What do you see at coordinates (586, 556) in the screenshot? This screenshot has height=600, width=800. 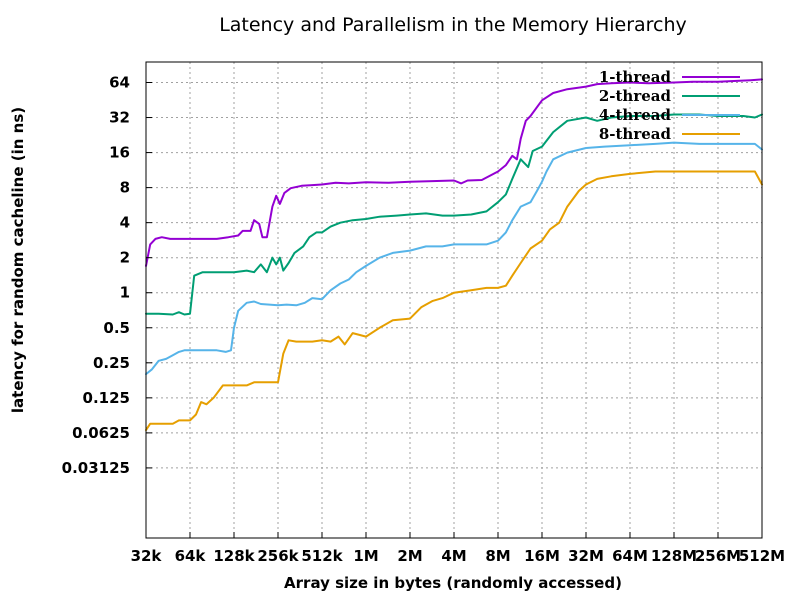 I see `x-tick-label: 32M` at bounding box center [586, 556].